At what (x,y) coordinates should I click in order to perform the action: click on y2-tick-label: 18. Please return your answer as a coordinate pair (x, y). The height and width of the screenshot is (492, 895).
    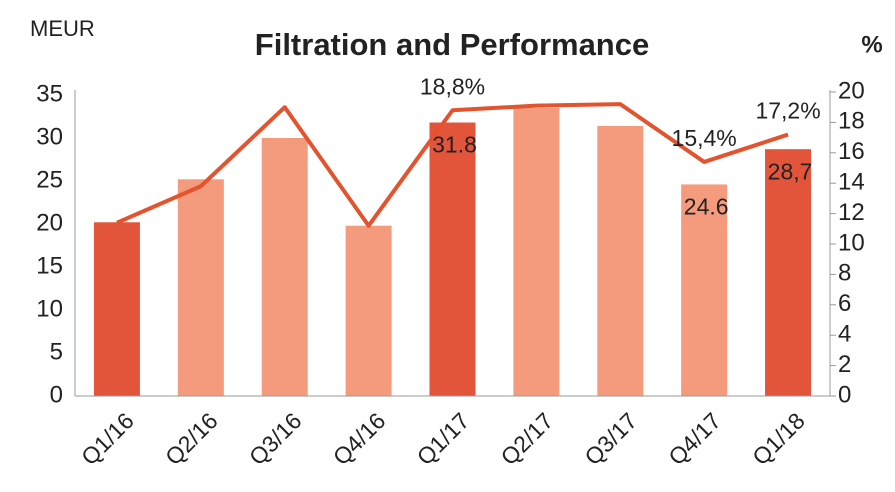
    Looking at the image, I should click on (851, 121).